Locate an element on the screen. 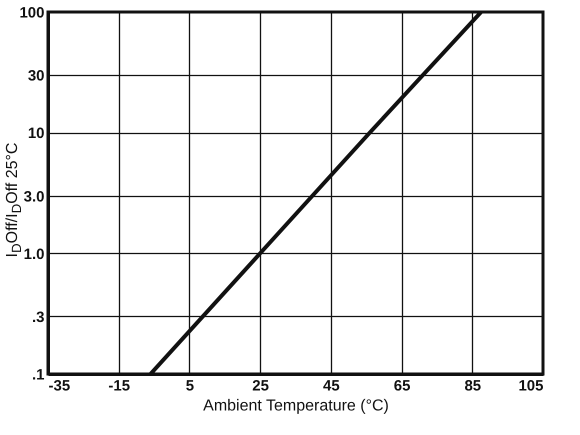 This screenshot has height=435, width=580. x-tick-label: 25 is located at coordinates (260, 386).